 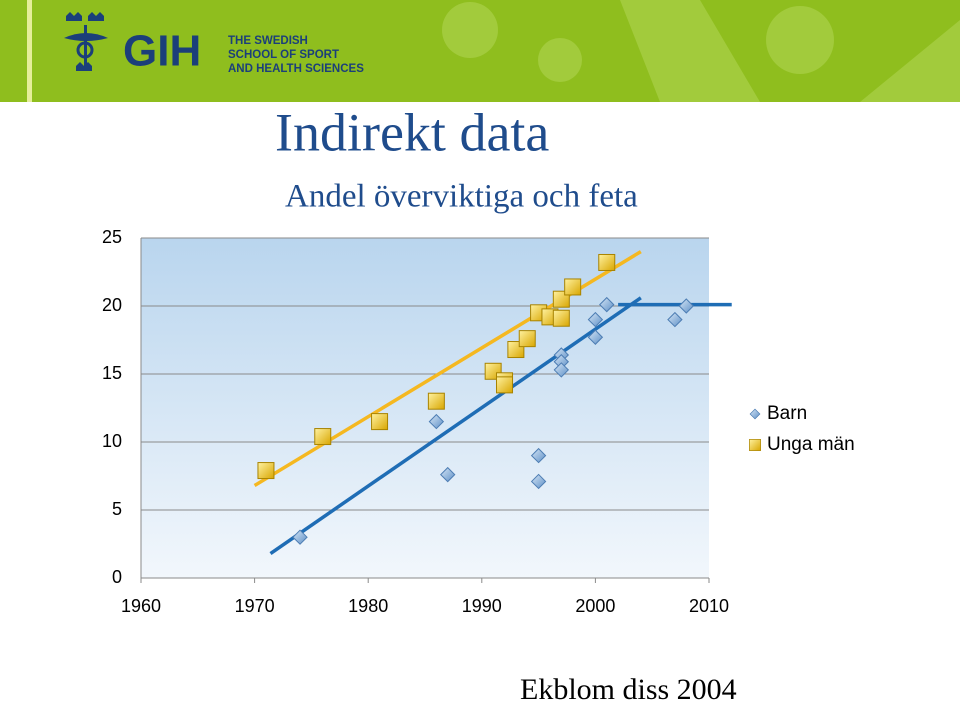 What do you see at coordinates (86, 41) in the screenshot?
I see `logo-crest` at bounding box center [86, 41].